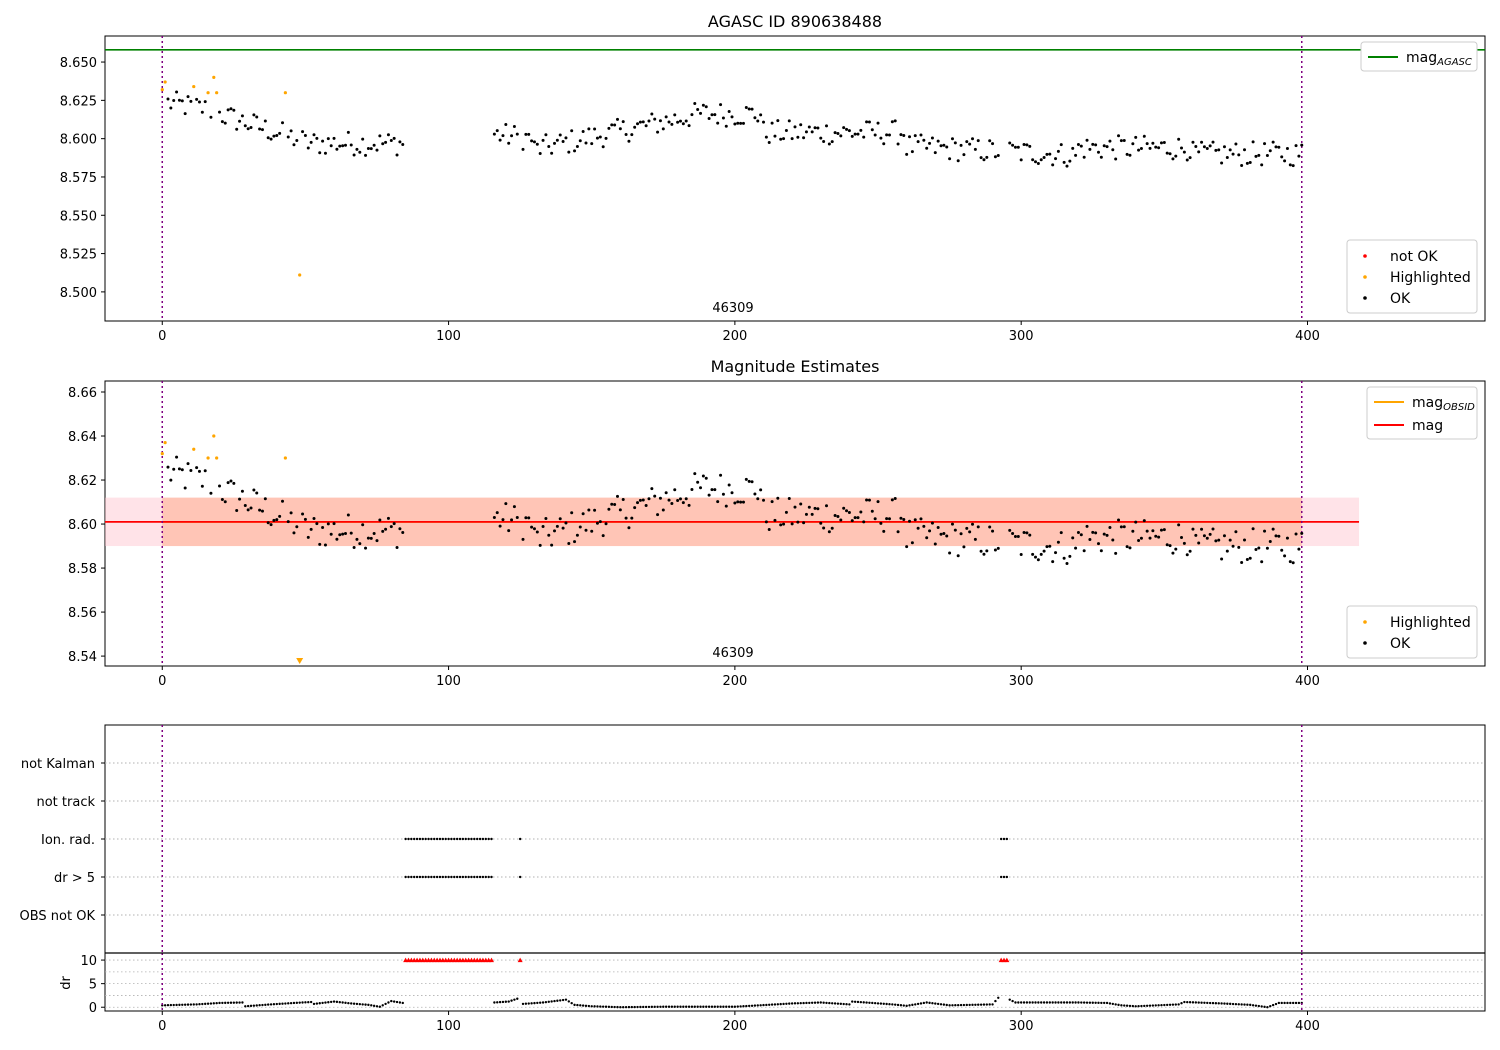 The width and height of the screenshot is (1500, 1050). Describe the element at coordinates (1307, 681) in the screenshot. I see `x-tick-label: 400` at that location.